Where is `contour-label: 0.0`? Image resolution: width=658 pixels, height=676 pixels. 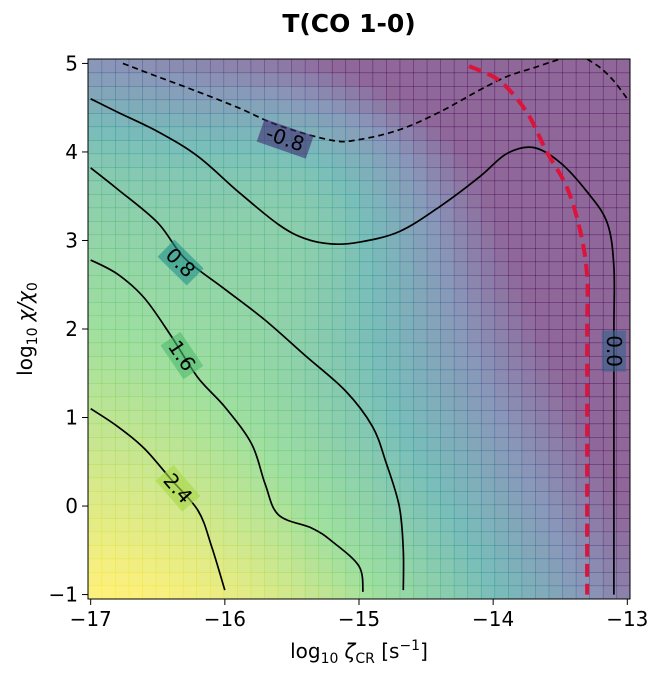 contour-label: 0.0 is located at coordinates (614, 351).